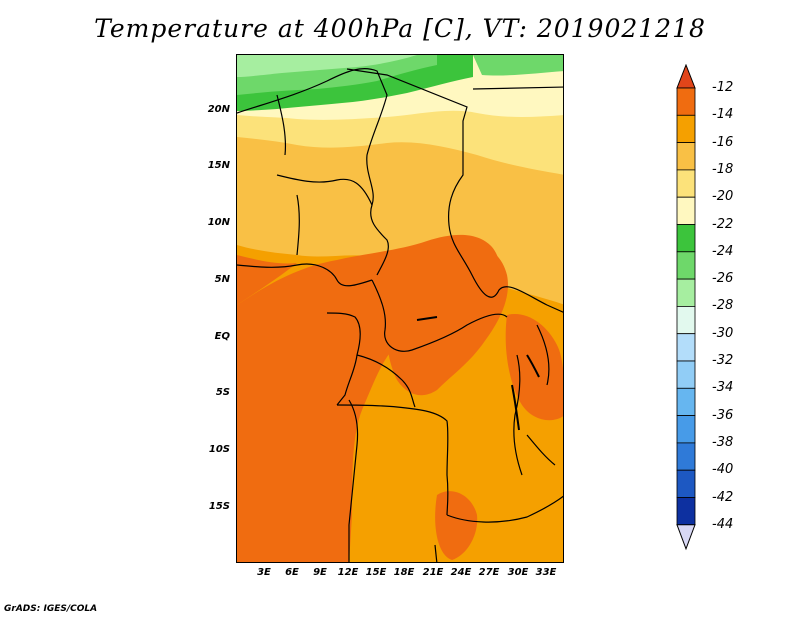  What do you see at coordinates (461, 572) in the screenshot?
I see `lon-label-24e: 24E` at bounding box center [461, 572].